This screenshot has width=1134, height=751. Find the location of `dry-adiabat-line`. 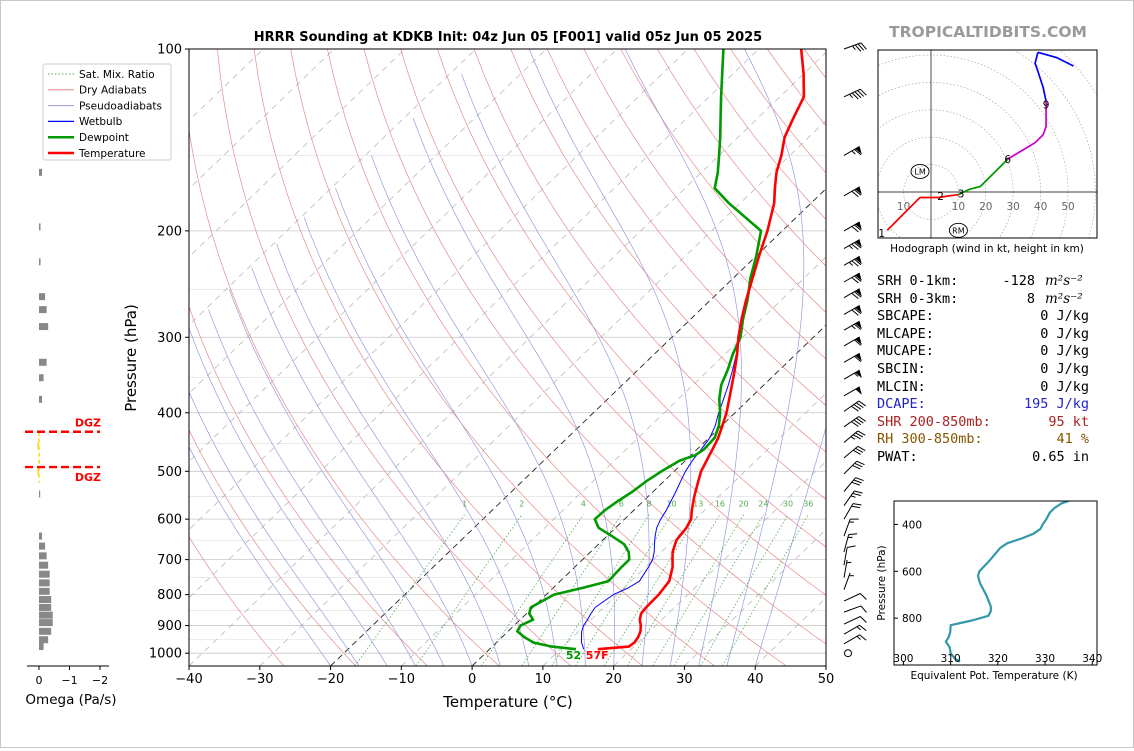

dry-adiabat-line is located at coordinates (686, 227).